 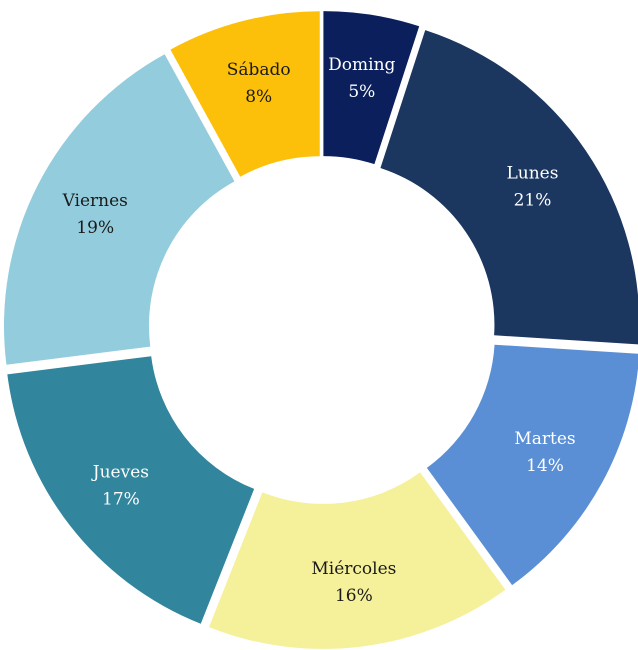 I want to click on slice-label: Sábado, so click(x=259, y=70).